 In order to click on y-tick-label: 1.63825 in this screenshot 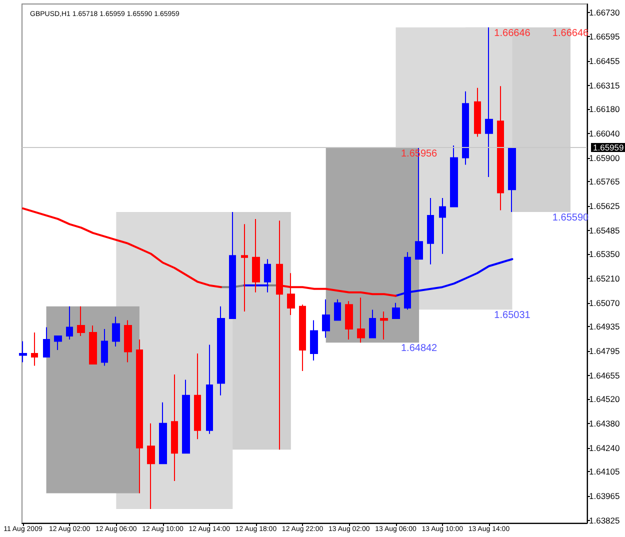, I will do `click(604, 520)`.